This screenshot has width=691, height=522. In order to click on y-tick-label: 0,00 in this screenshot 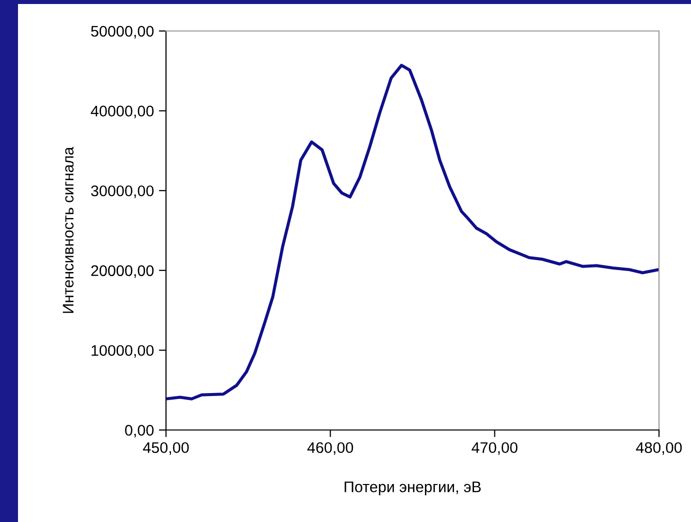, I will do `click(139, 431)`.